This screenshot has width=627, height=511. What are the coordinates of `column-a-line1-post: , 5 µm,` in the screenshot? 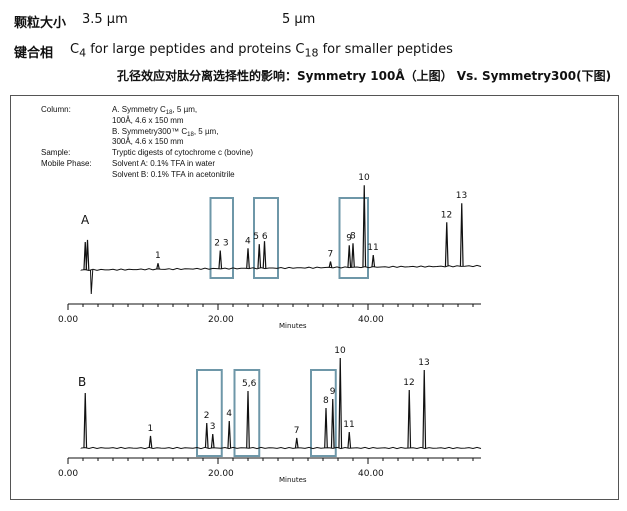 It's located at (185, 109).